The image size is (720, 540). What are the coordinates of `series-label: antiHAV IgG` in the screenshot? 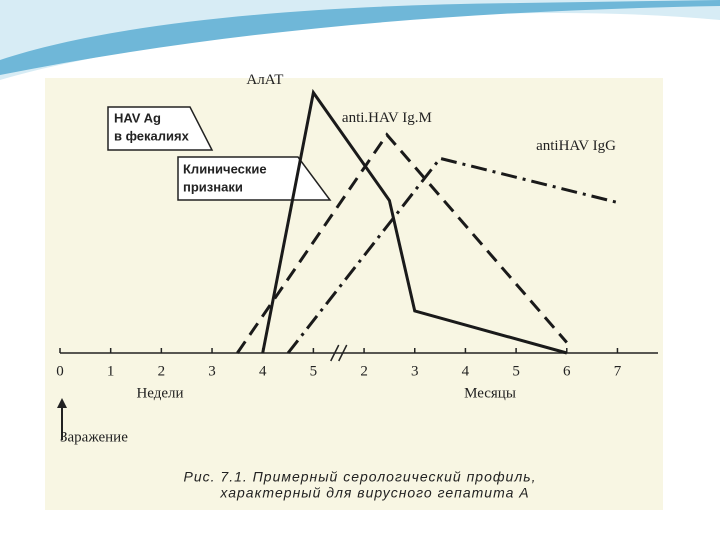 It's located at (576, 146).